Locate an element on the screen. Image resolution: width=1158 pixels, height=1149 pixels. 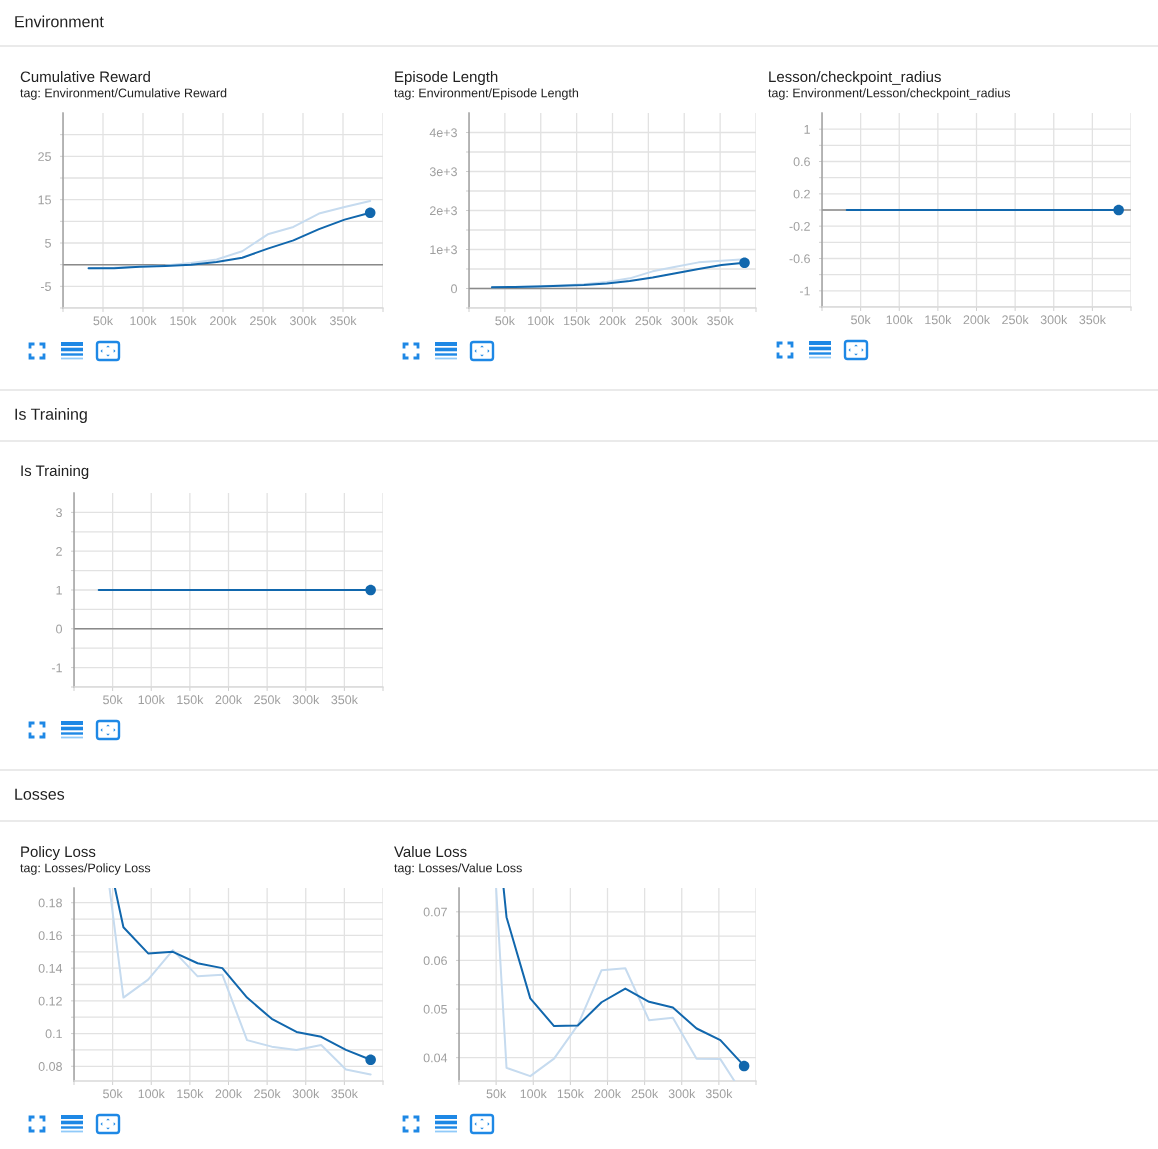
y-tick-label: 0.06 is located at coordinates (435, 961).